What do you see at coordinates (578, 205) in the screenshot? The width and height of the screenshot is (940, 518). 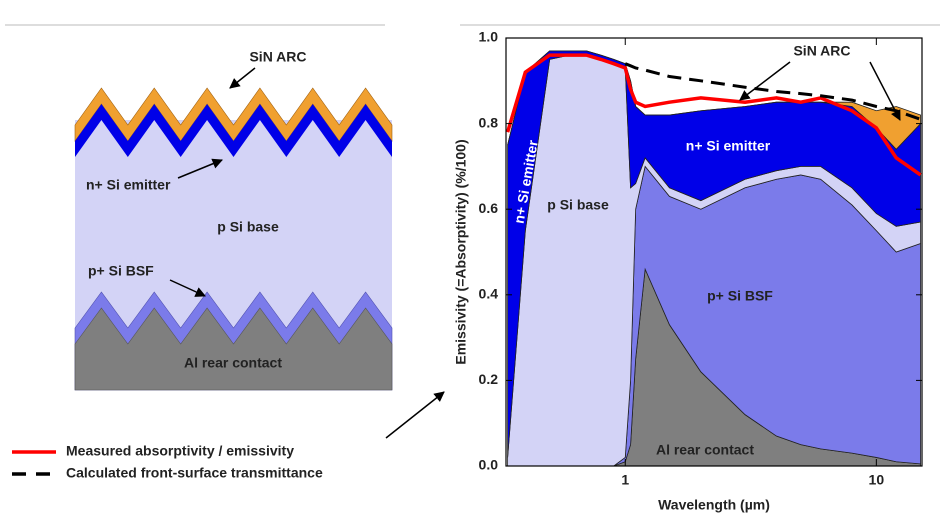 I see `area-label: p Si base` at bounding box center [578, 205].